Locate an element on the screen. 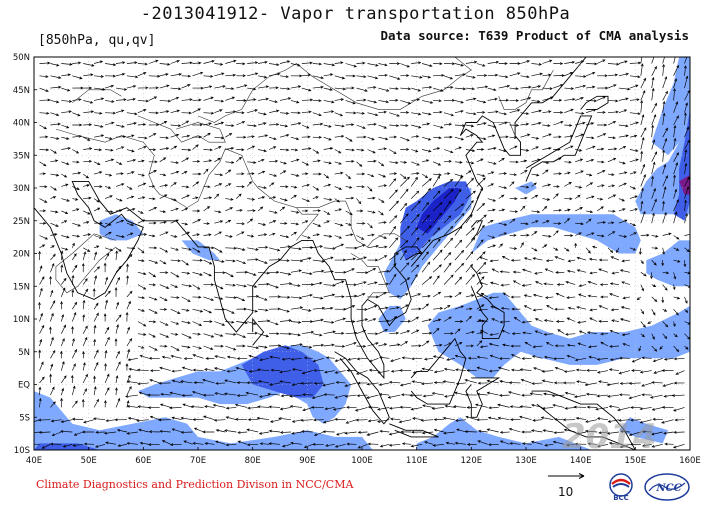  lon-label: 40E is located at coordinates (34, 461).